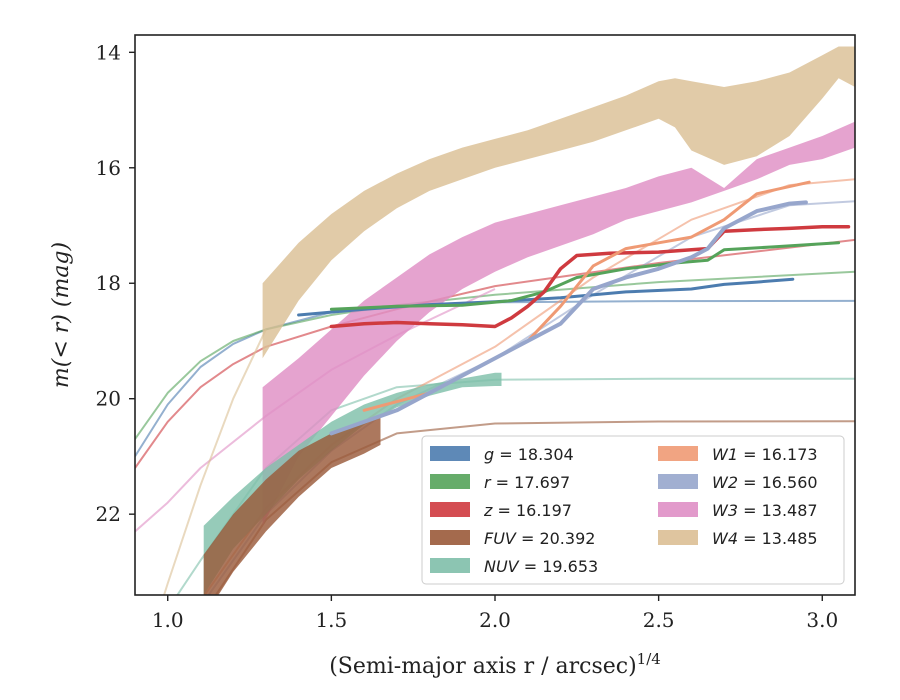 This screenshot has height=700, width=900. I want to click on legend-swatch-w3, so click(678, 509).